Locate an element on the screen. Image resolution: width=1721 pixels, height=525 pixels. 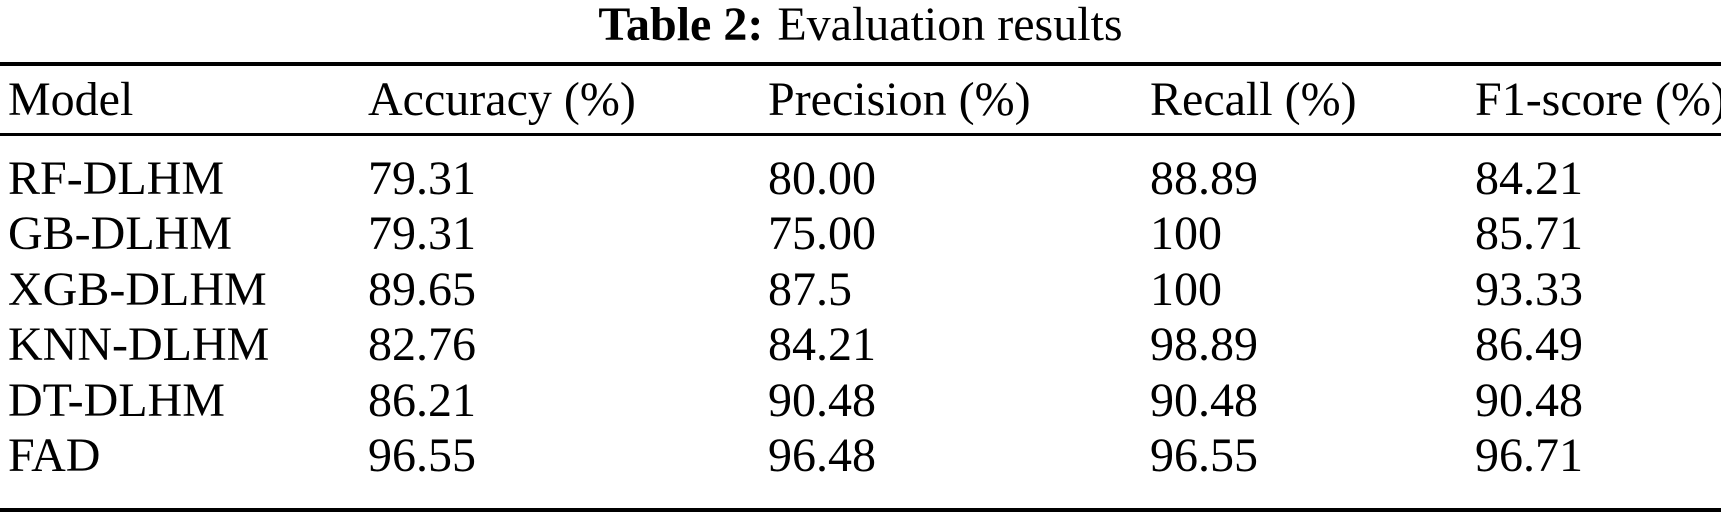
table-row: FAD 96.55 96.48 96.55 96.71 is located at coordinates (860, 457).